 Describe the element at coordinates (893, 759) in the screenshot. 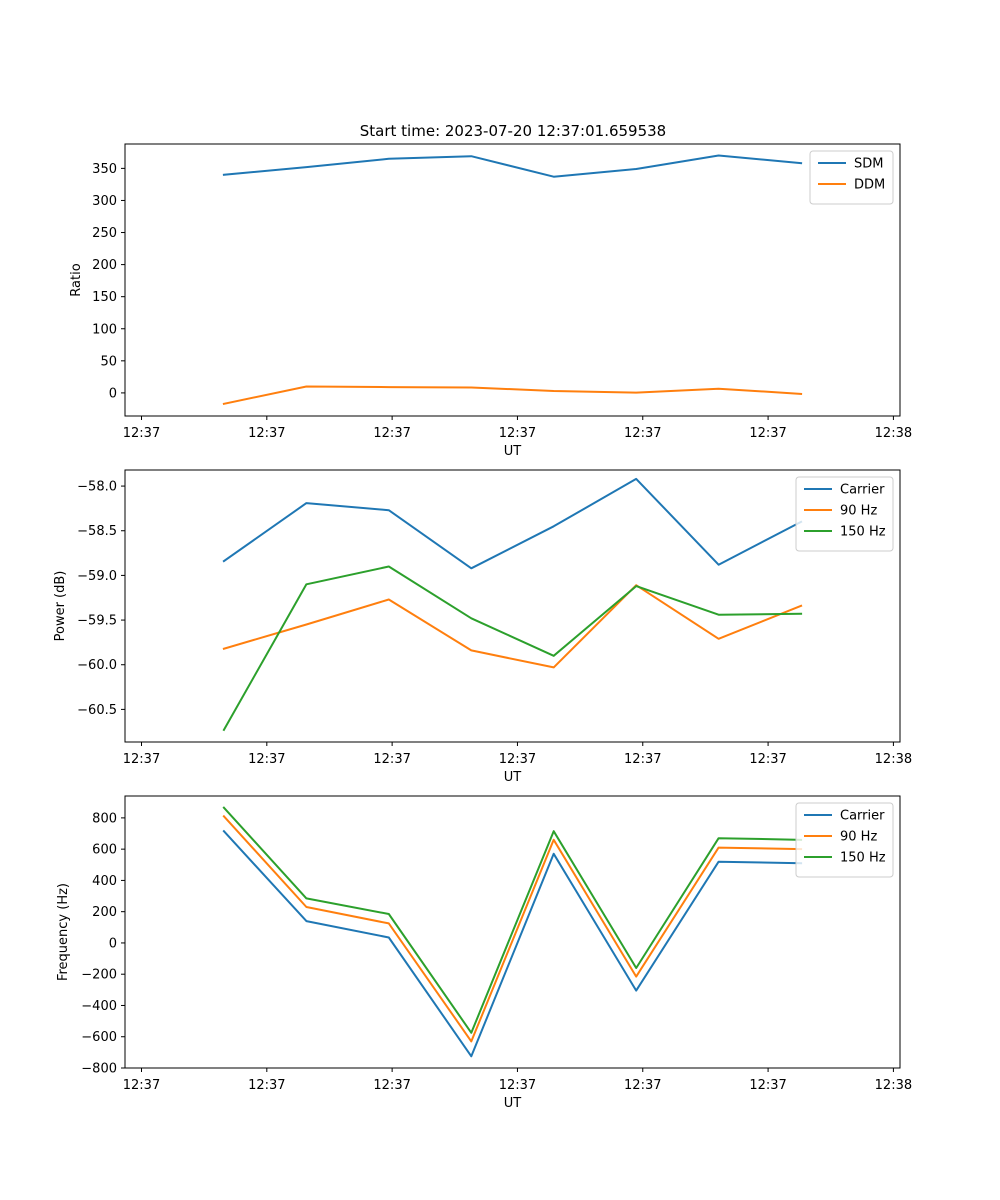

I see `power-x-tick-label: 12:38` at that location.